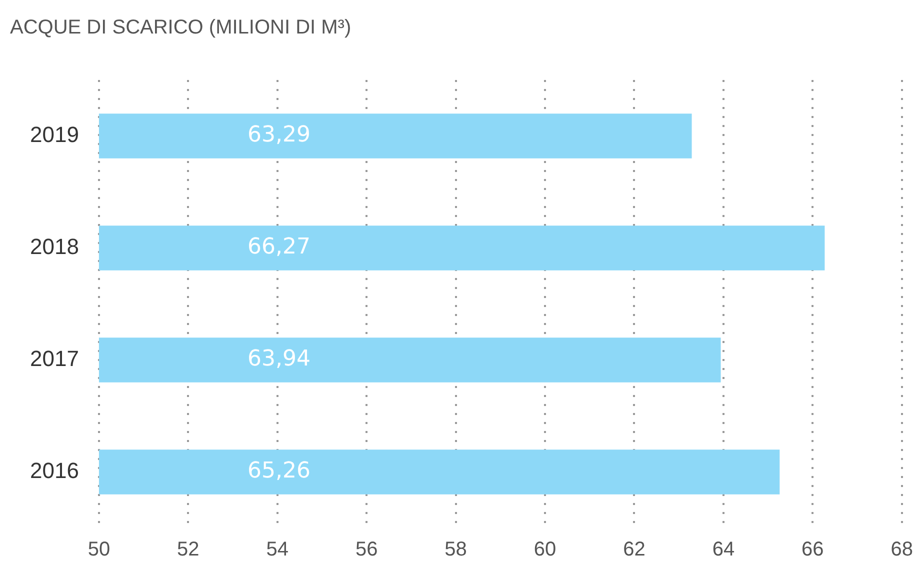  Describe the element at coordinates (278, 471) in the screenshot. I see `data-label: 65,26` at that location.